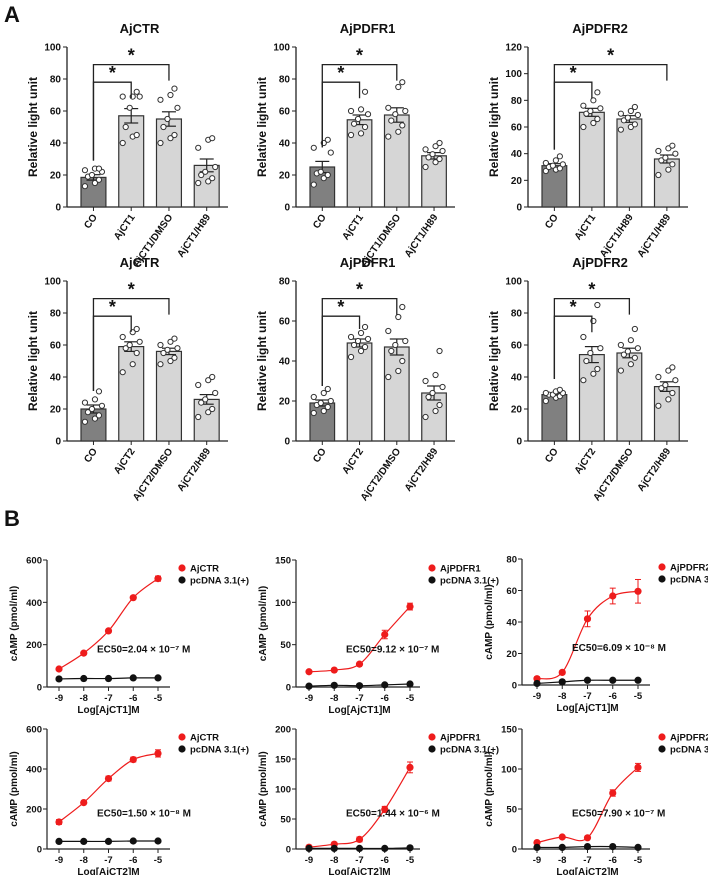 This screenshot has height=875, width=708. I want to click on y-tick-label: 50, so click(285, 645).